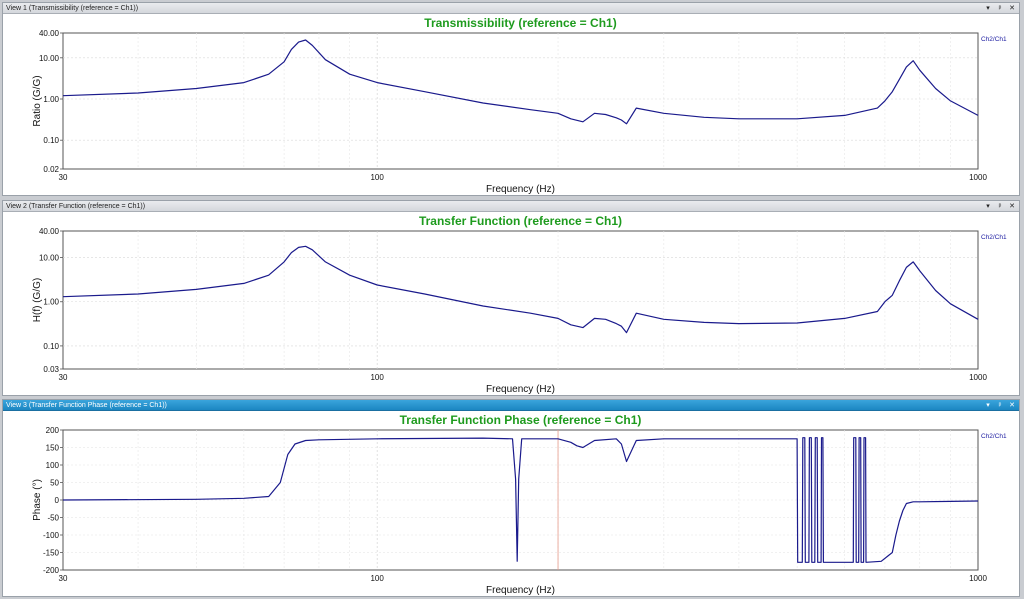 This screenshot has width=1024, height=599. Describe the element at coordinates (53, 448) in the screenshot. I see `y-tick-label: 150` at that location.